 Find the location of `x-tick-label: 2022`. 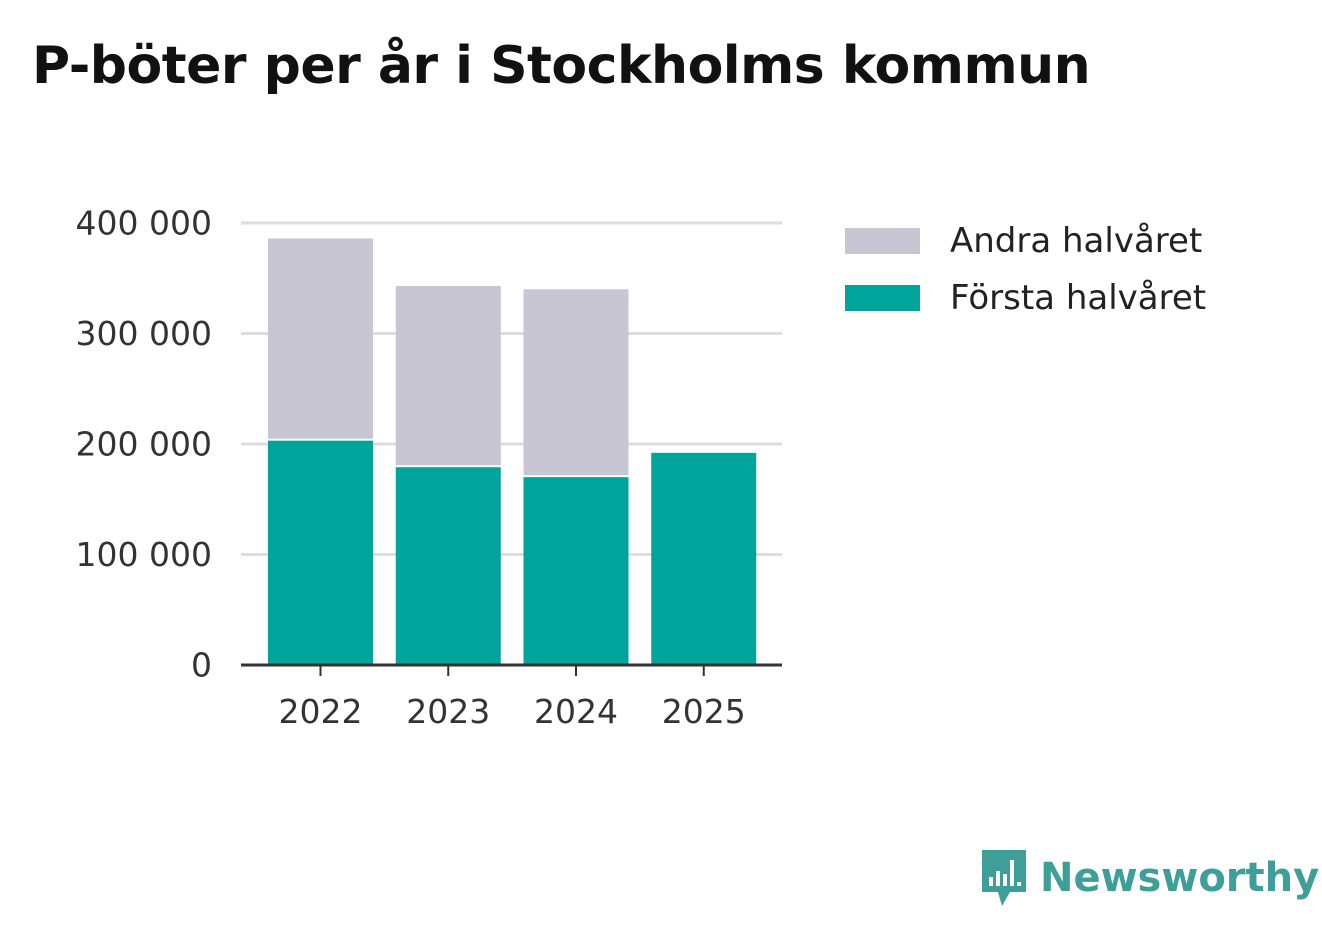

x-tick-label: 2022 is located at coordinates (321, 711).